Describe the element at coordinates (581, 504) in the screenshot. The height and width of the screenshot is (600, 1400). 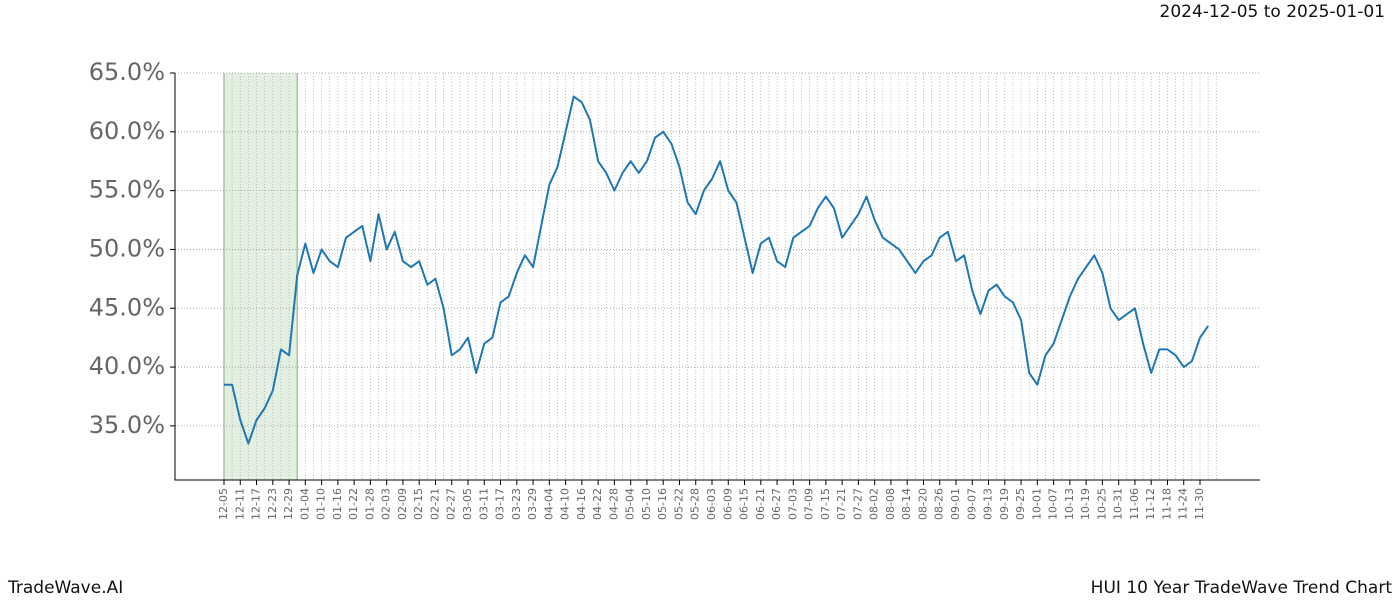
I see `x-tick-label: 04-16` at that location.